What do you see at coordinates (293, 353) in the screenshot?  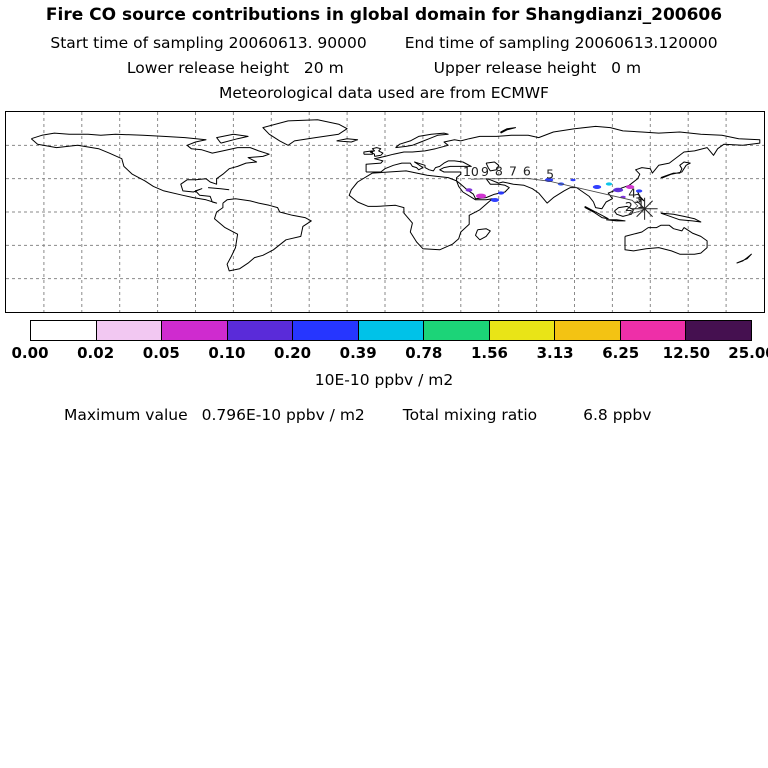 I see `colorbar-tick-label: 0.20` at bounding box center [293, 353].